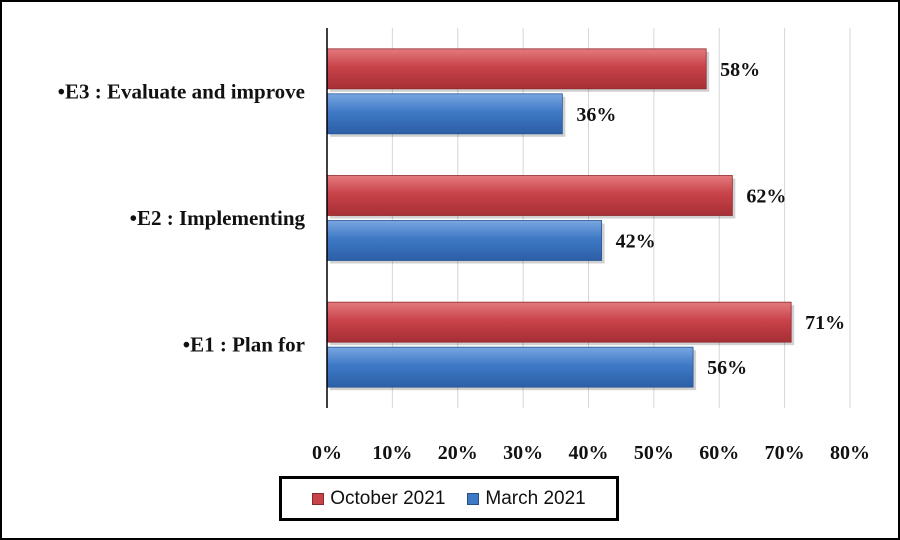  Describe the element at coordinates (392, 453) in the screenshot. I see `x-tick-label: 10%` at that location.